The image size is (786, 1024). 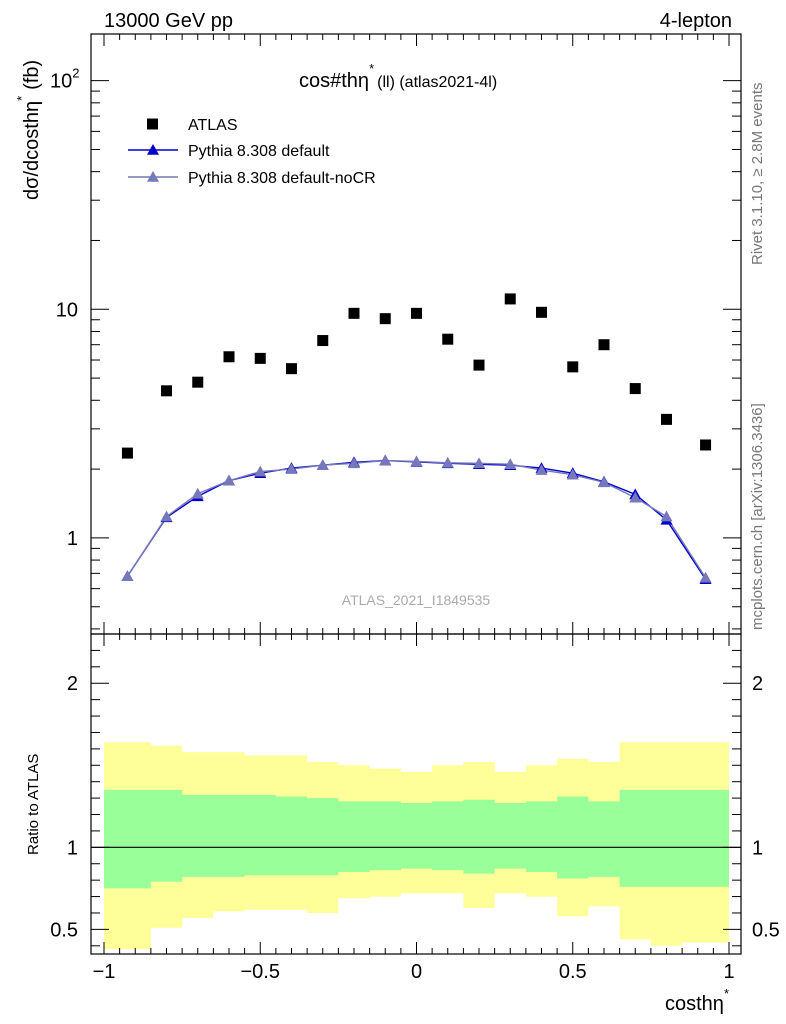 I want to click on plot-title-main: cos#thη, so click(x=334, y=81).